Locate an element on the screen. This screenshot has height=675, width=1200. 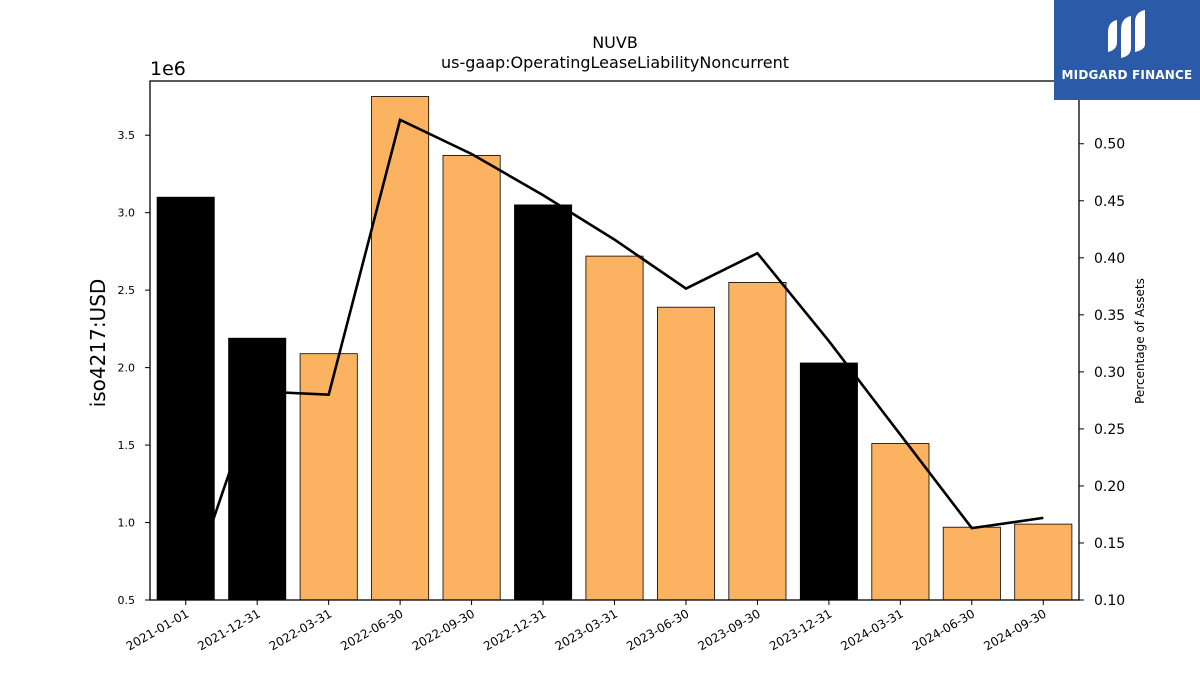
y2-axis-label: Percentage of Assets is located at coordinates (1140, 341).